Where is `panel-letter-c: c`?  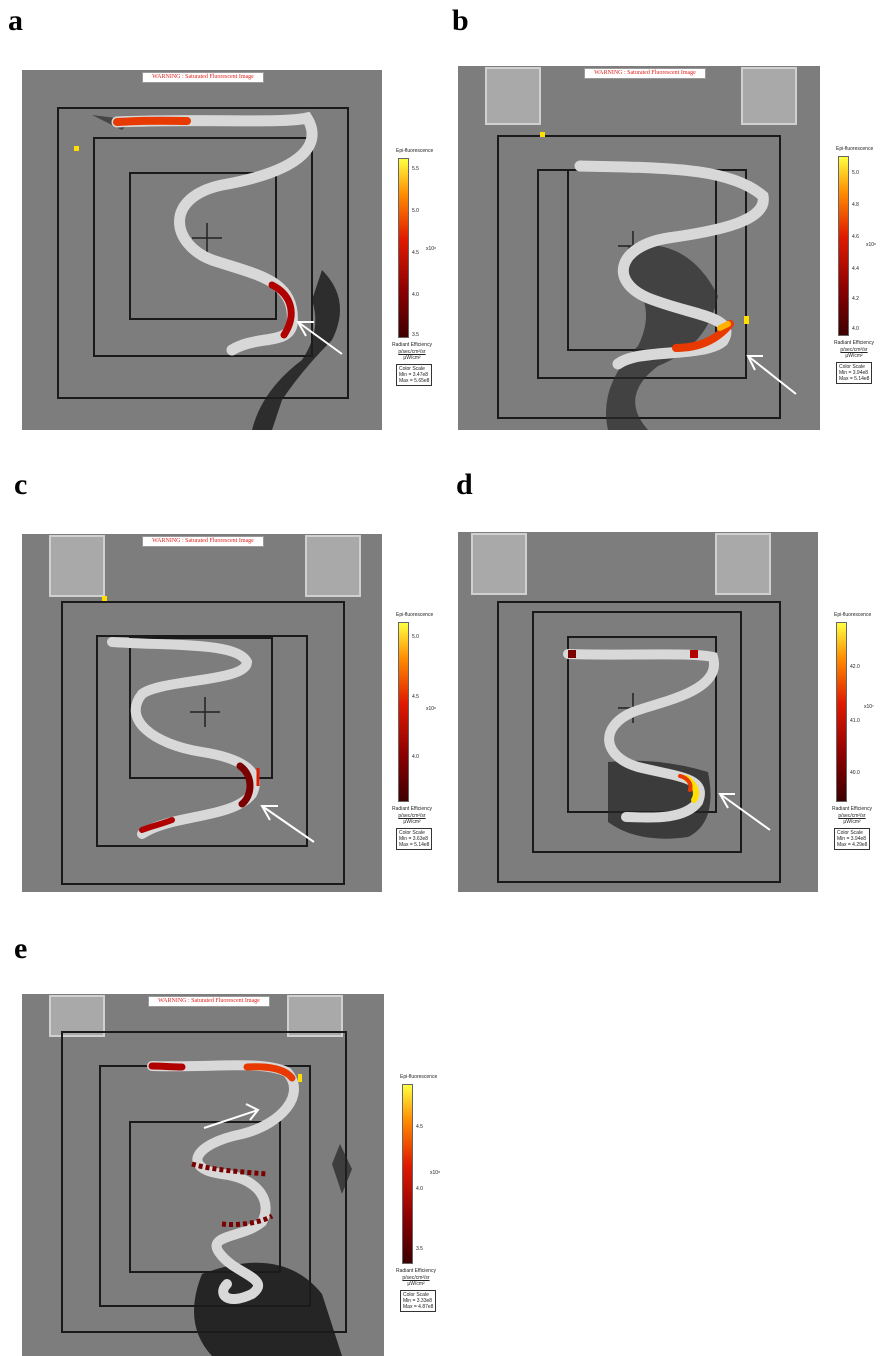
panel-letter-c: c is located at coordinates (21, 484).